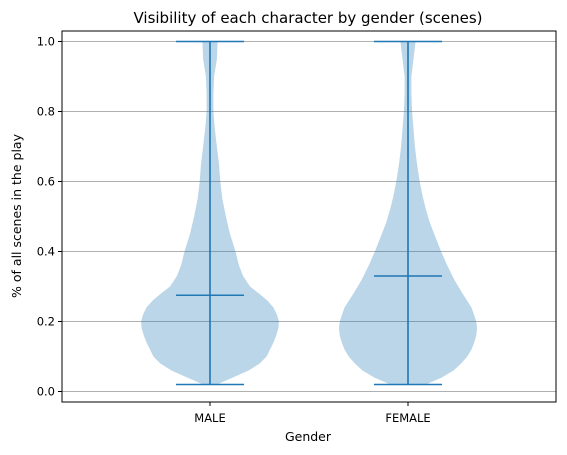 The image size is (567, 455). What do you see at coordinates (312, 413) in the screenshot?
I see `x-axis-ticks: MALE FEMALE` at bounding box center [312, 413].